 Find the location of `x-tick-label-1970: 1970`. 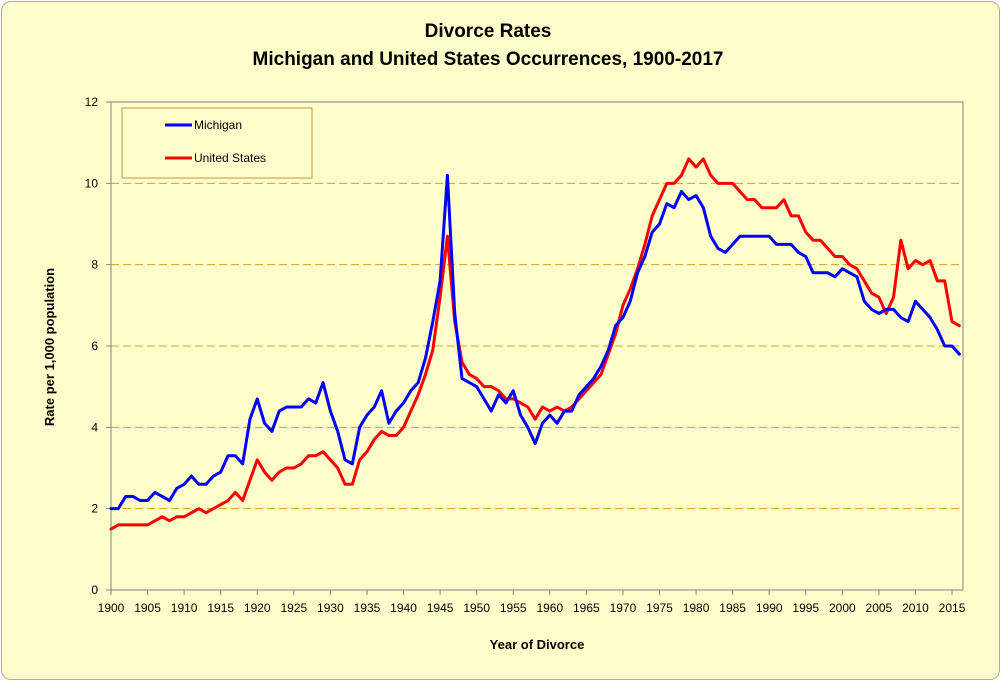

x-tick-label-1970: 1970 is located at coordinates (623, 608).